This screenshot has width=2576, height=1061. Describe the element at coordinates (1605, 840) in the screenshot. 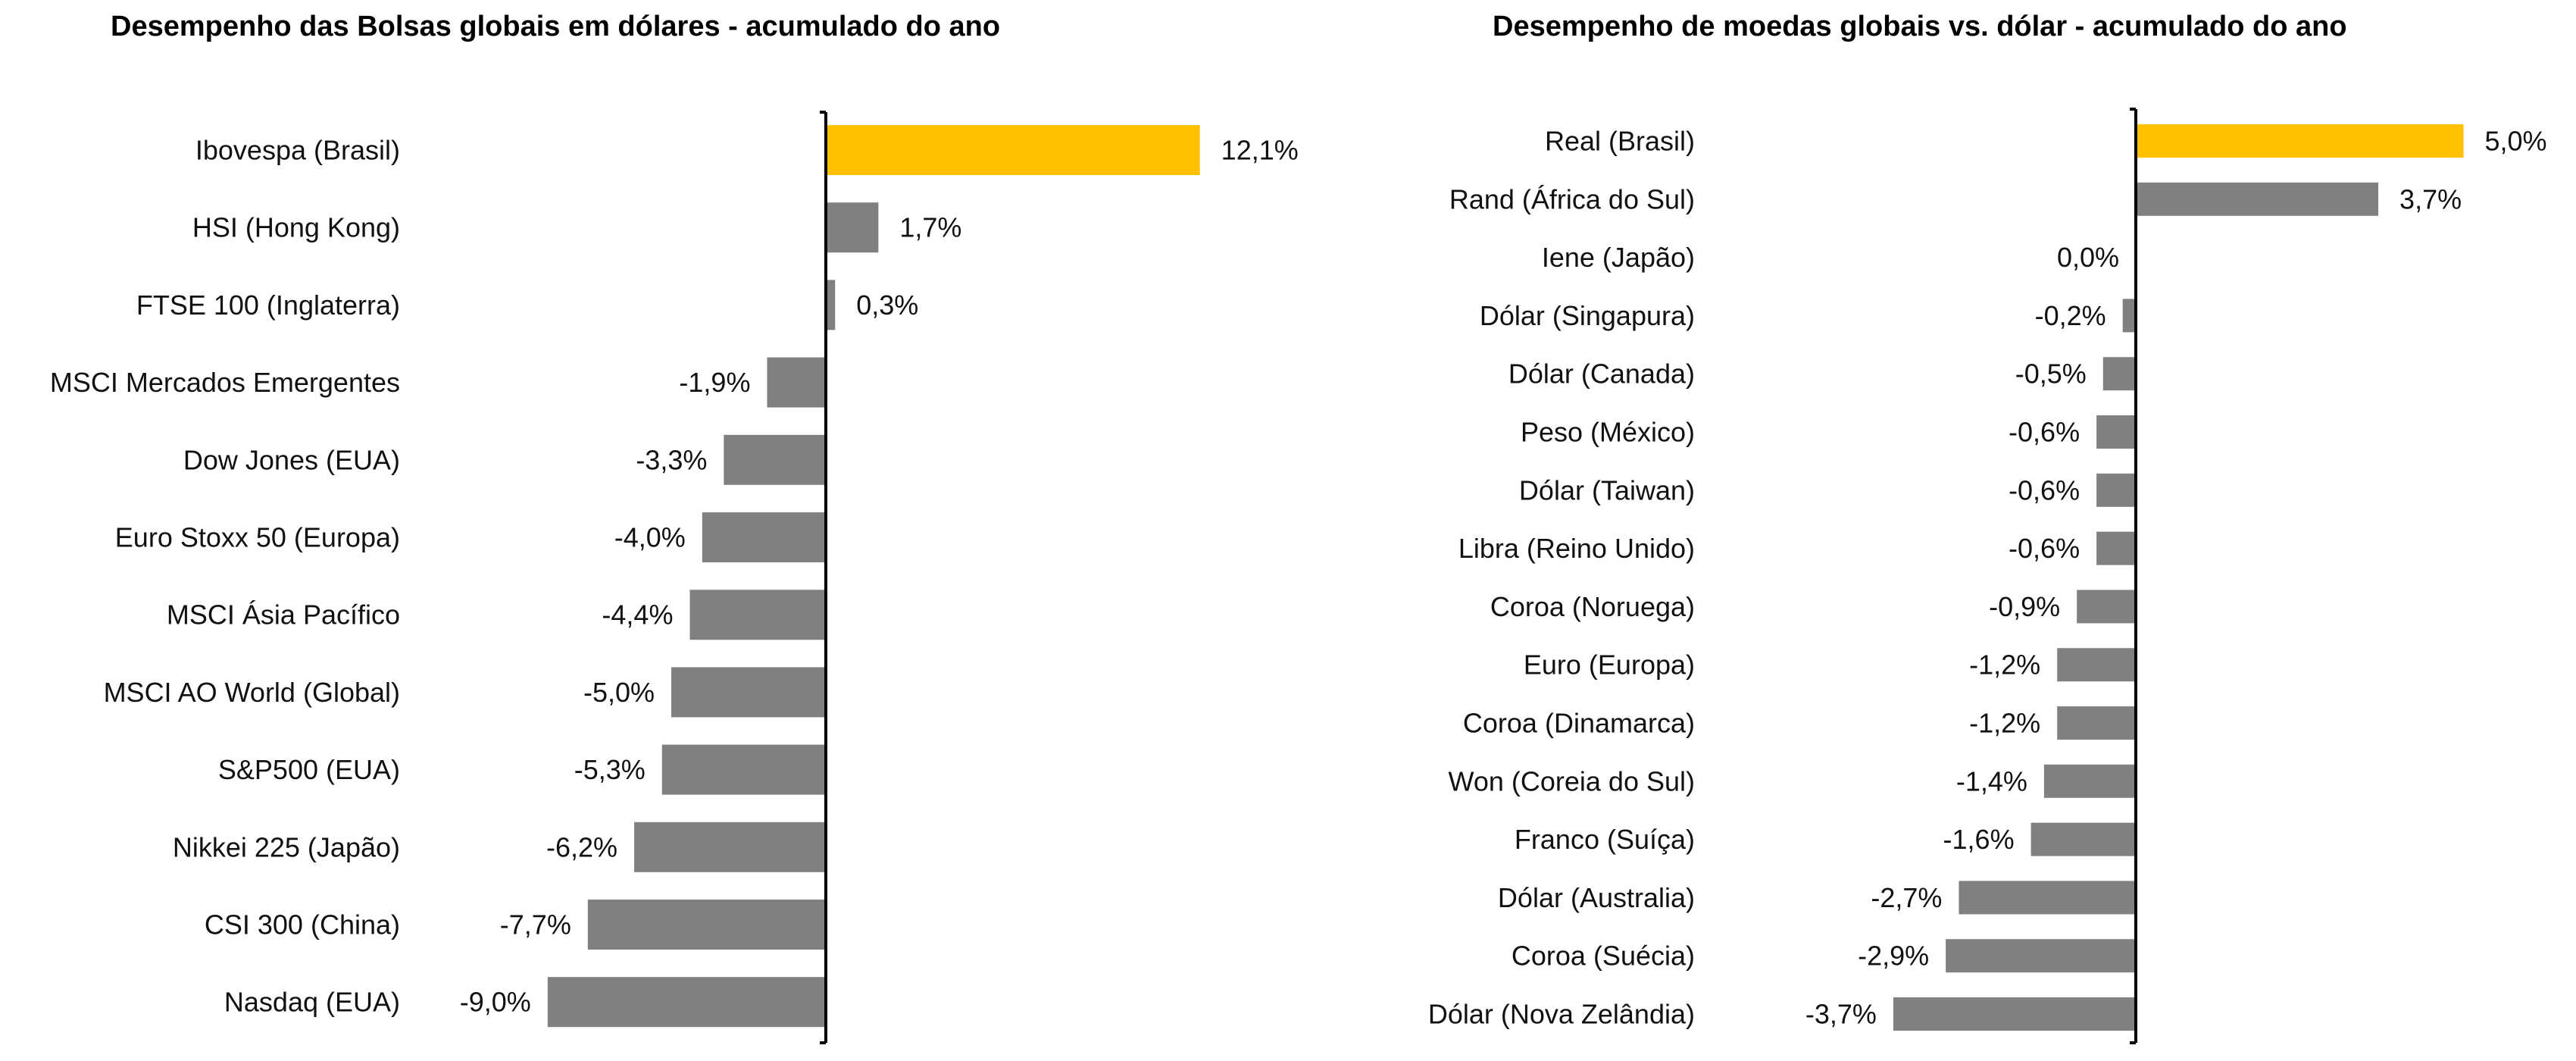

I see `currency-category-label: Franco (Suíça)` at that location.